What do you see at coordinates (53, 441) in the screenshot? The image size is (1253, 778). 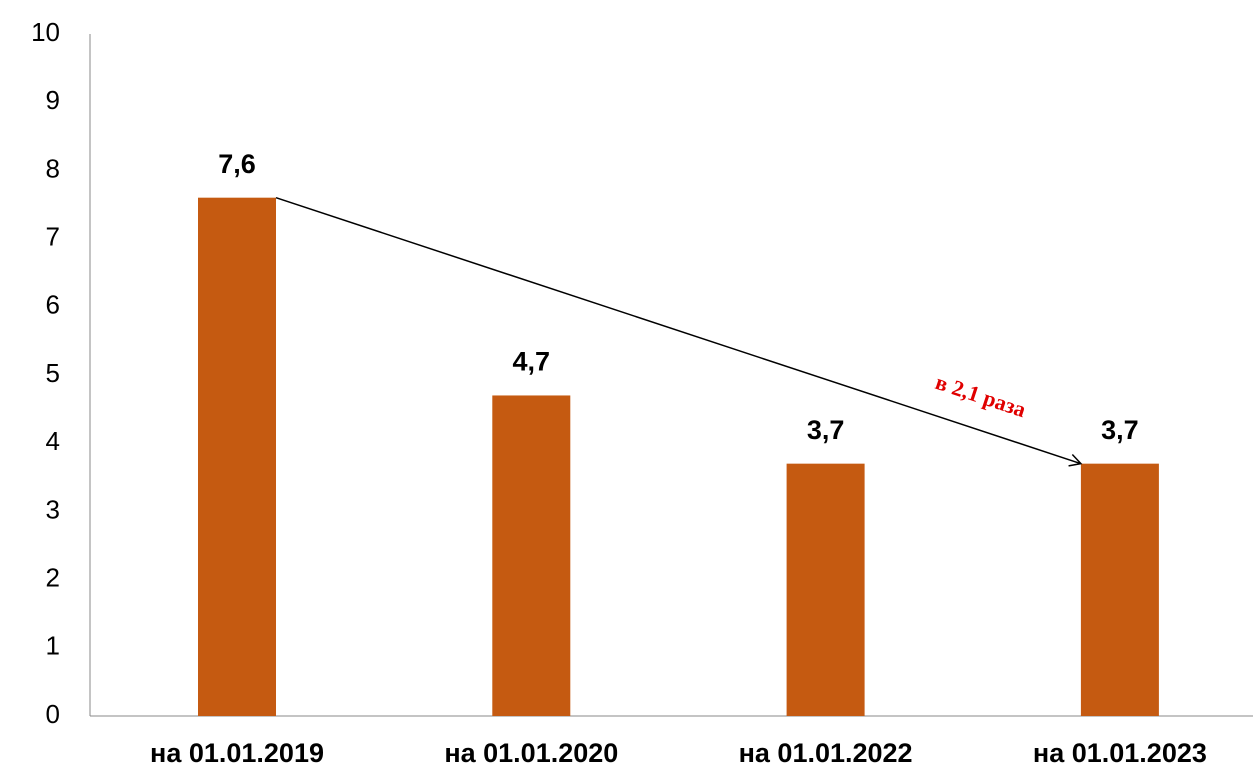 I see `y-tick-label: 4` at bounding box center [53, 441].